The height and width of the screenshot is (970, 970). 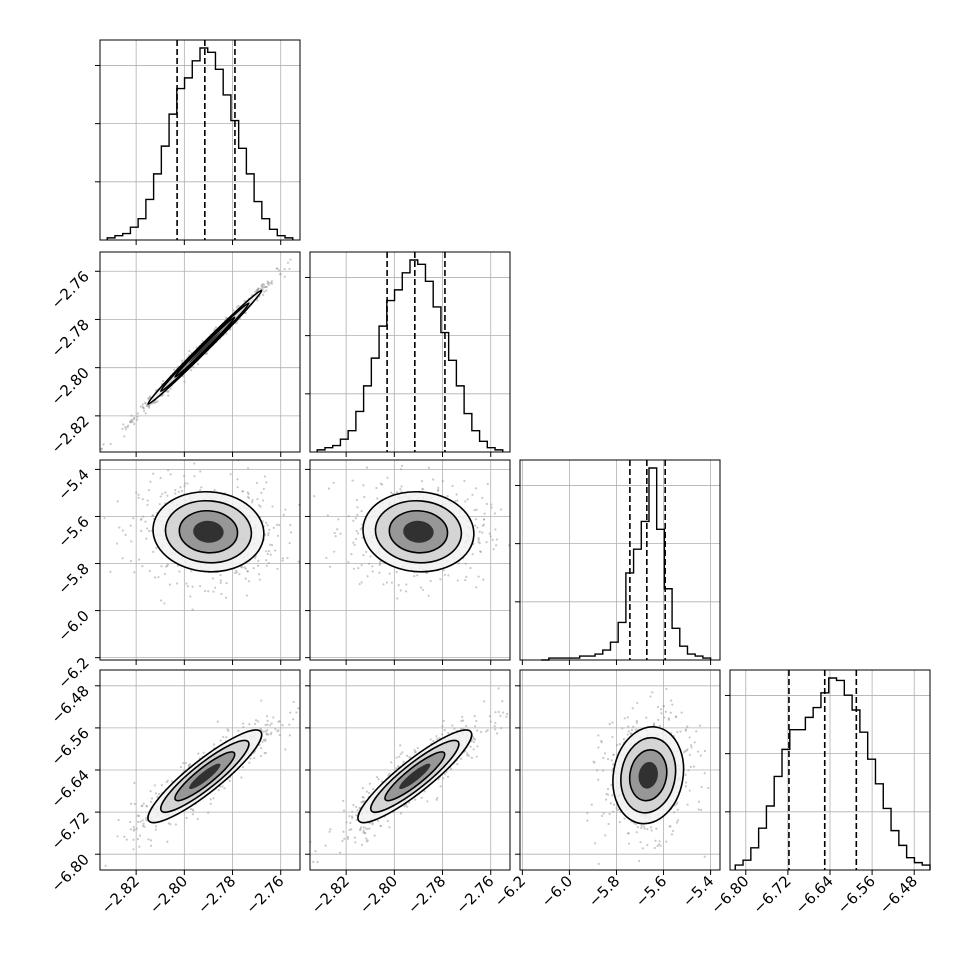 What do you see at coordinates (898, 894) in the screenshot?
I see `x-tick-label: −6.48` at bounding box center [898, 894].